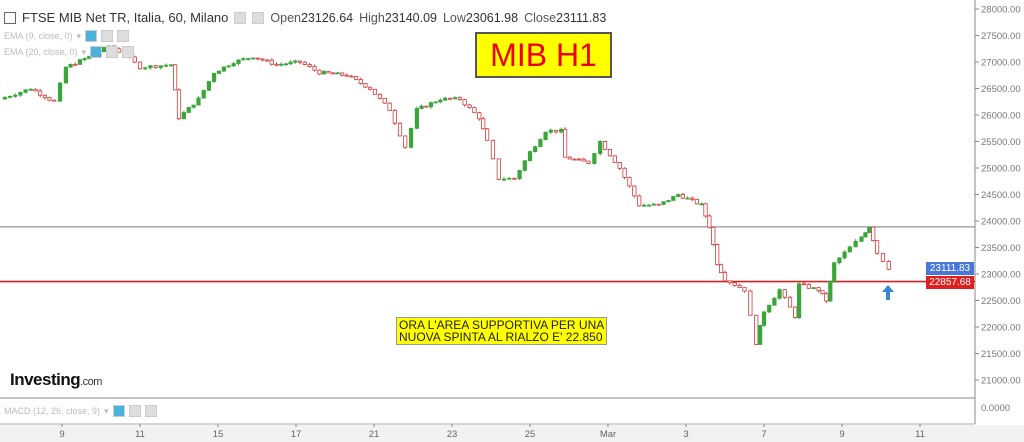 The image size is (1024, 442). Describe the element at coordinates (950, 268) in the screenshot. I see `last-price-tag: 23111.83` at that location.